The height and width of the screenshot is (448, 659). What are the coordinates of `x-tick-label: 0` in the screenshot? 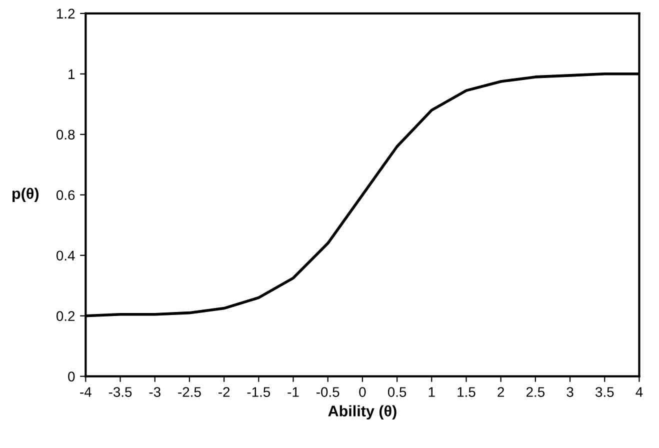 It's located at (362, 392).